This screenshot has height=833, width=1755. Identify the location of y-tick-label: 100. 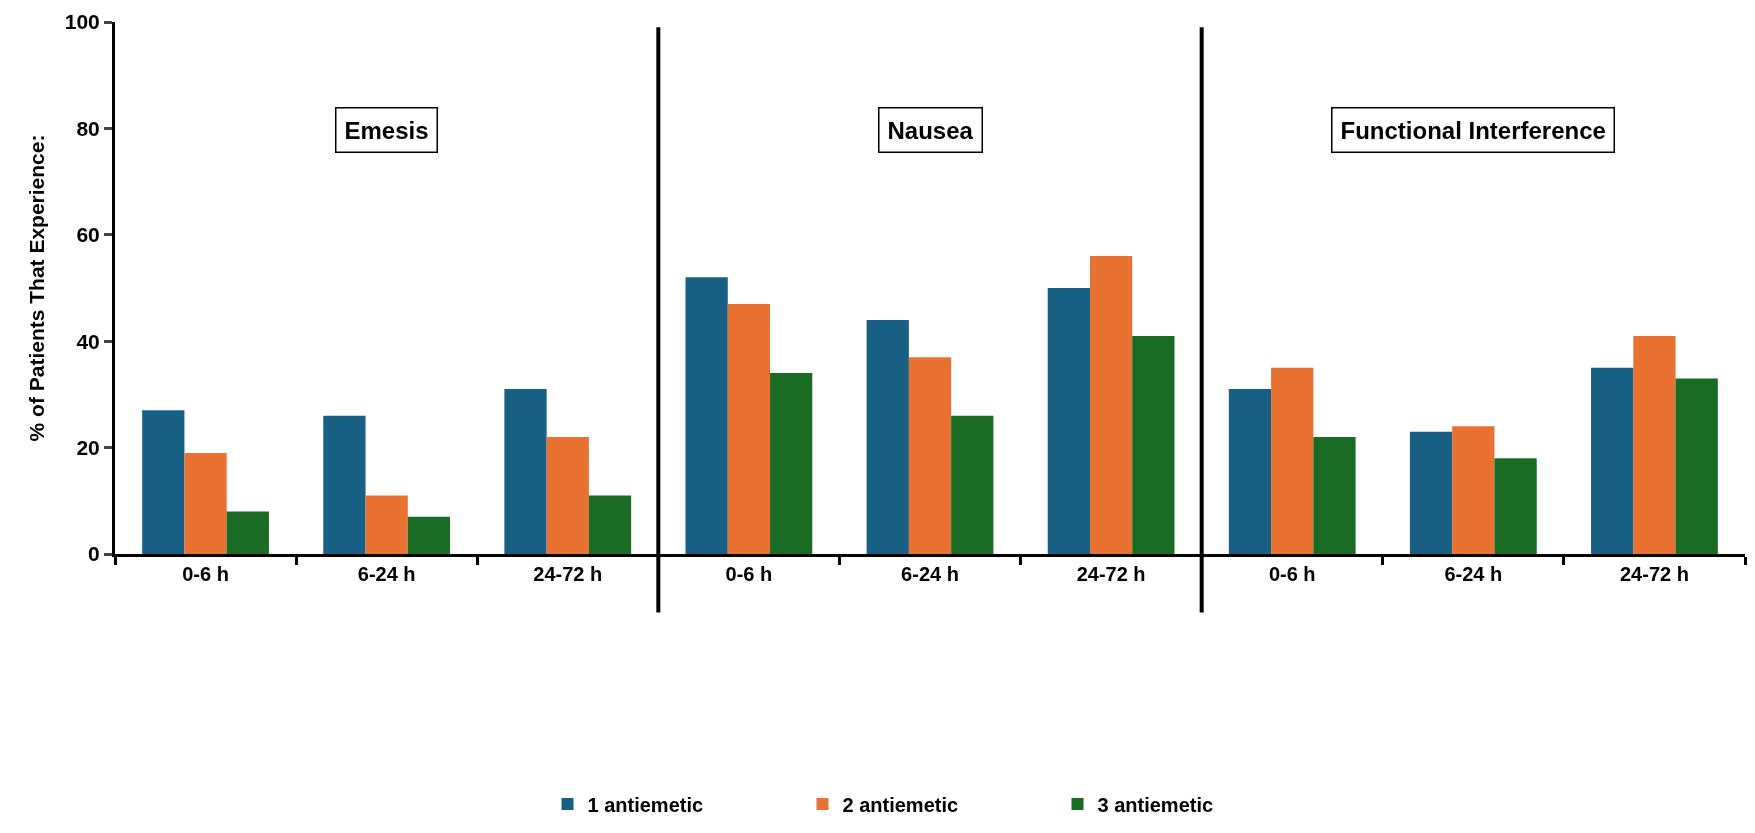
(82, 22).